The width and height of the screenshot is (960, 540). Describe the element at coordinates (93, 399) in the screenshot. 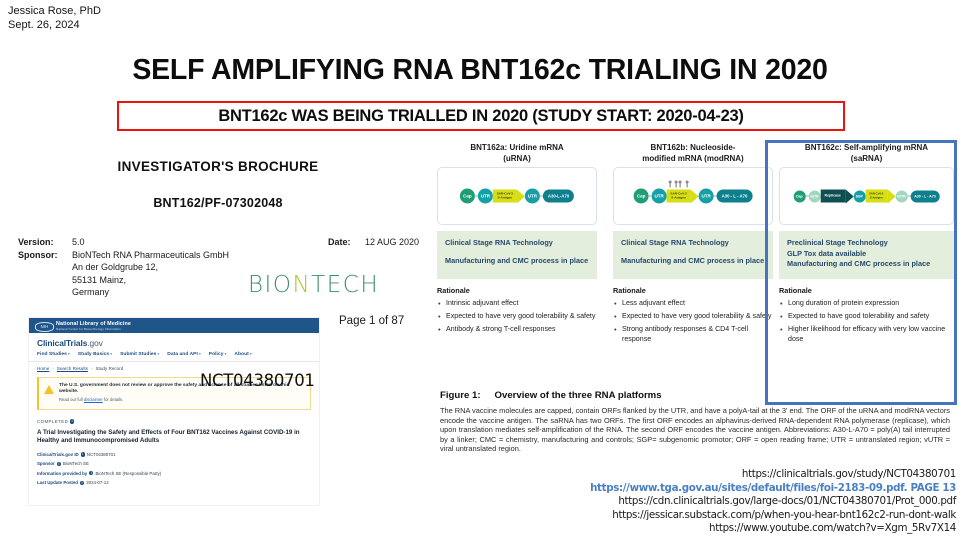

I see `disclaimer-link: disclaimer` at that location.